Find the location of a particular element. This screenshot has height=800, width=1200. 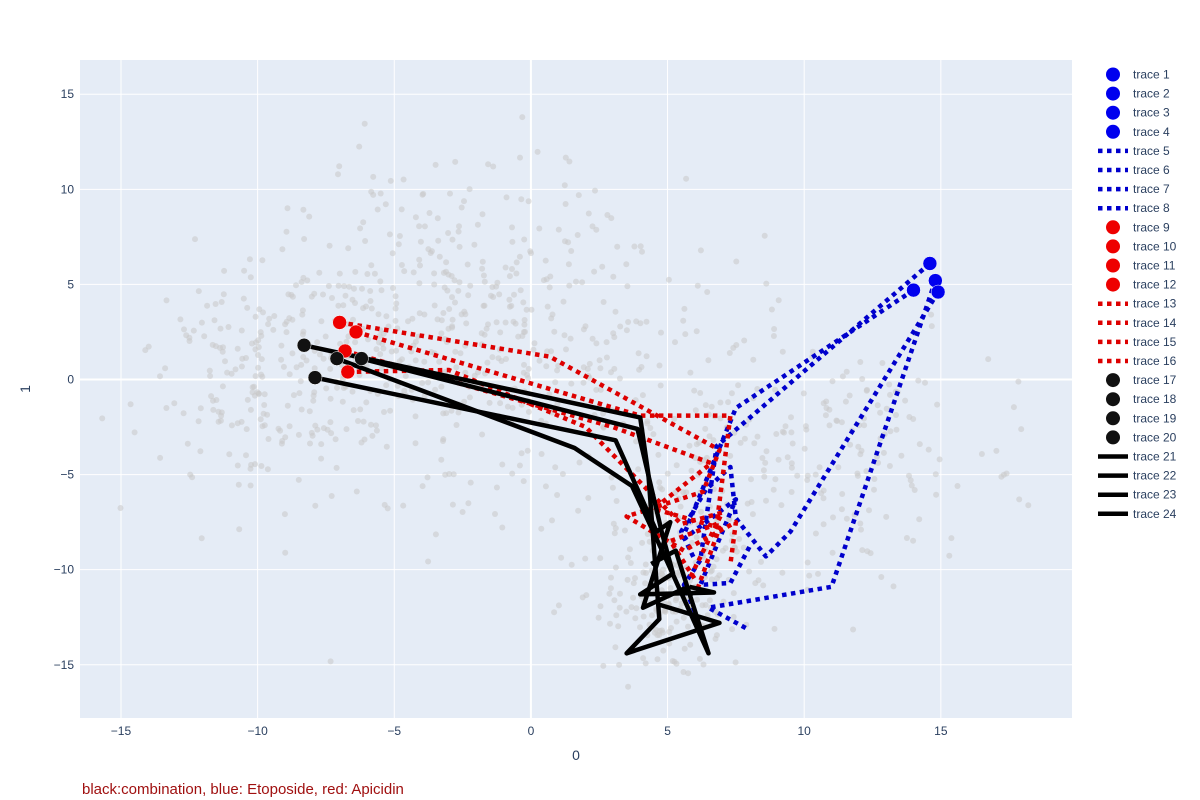

legend-item: trace 7 is located at coordinates (1134, 189).